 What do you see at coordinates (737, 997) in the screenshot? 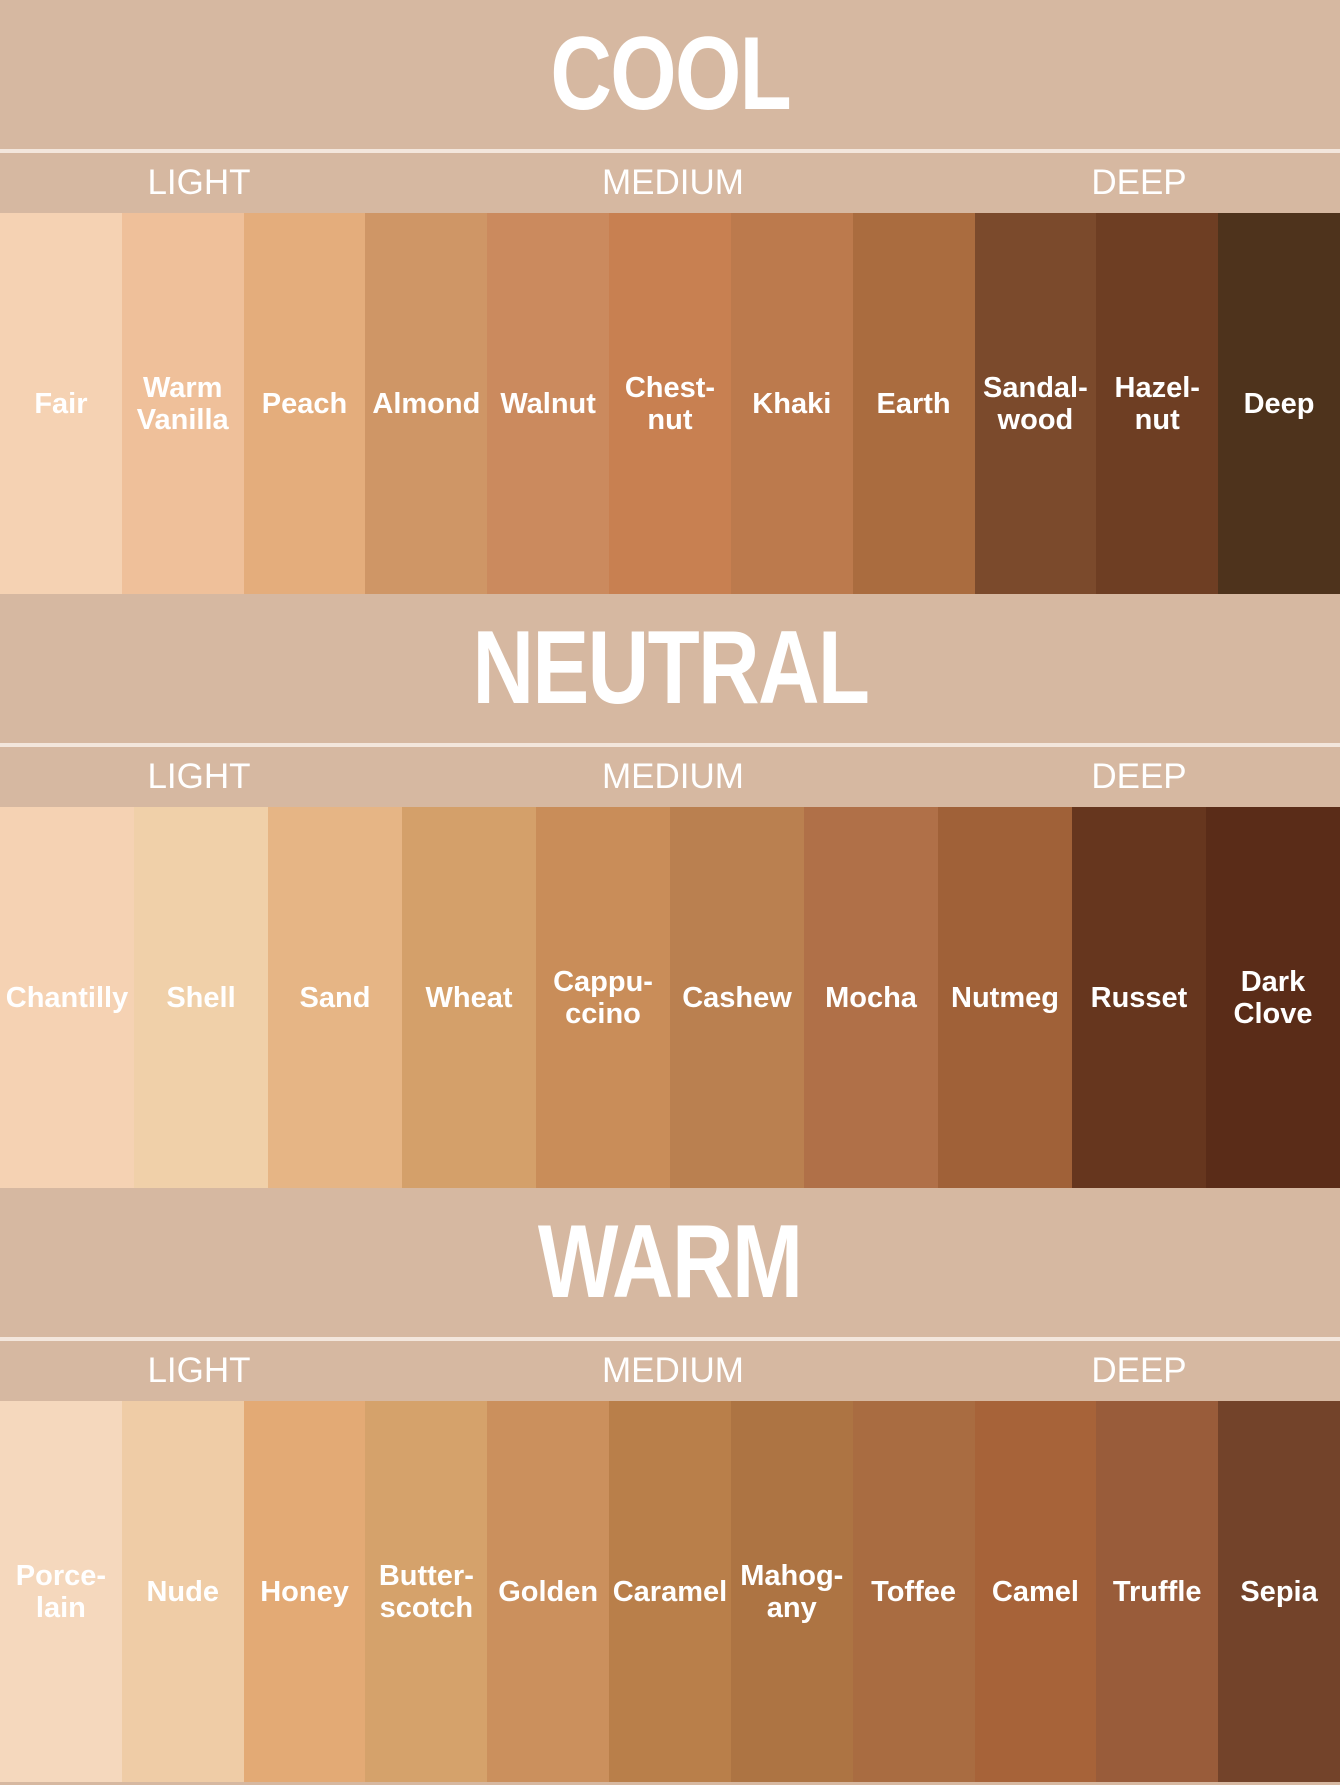
I see `swatch: Cashew` at bounding box center [737, 997].